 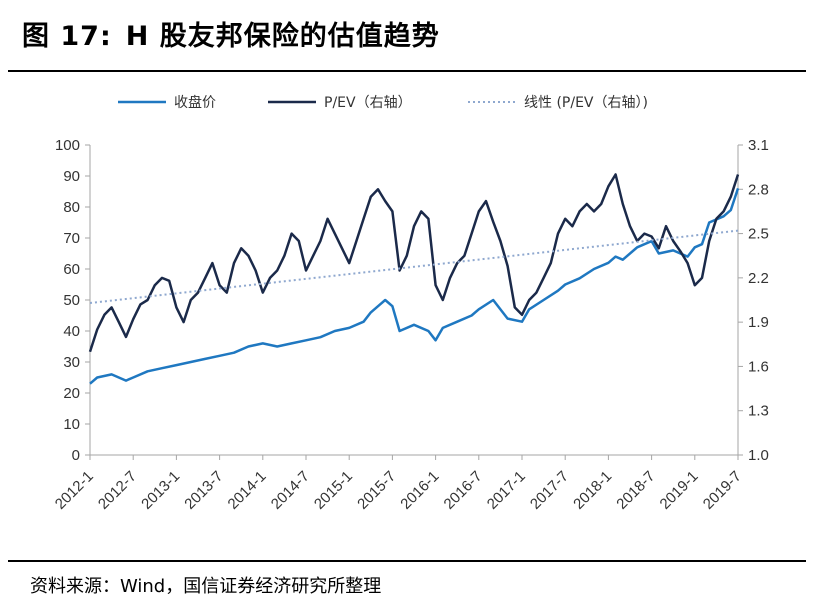 What do you see at coordinates (195, 102) in the screenshot?
I see `legend-price-label: 收盘价` at bounding box center [195, 102].